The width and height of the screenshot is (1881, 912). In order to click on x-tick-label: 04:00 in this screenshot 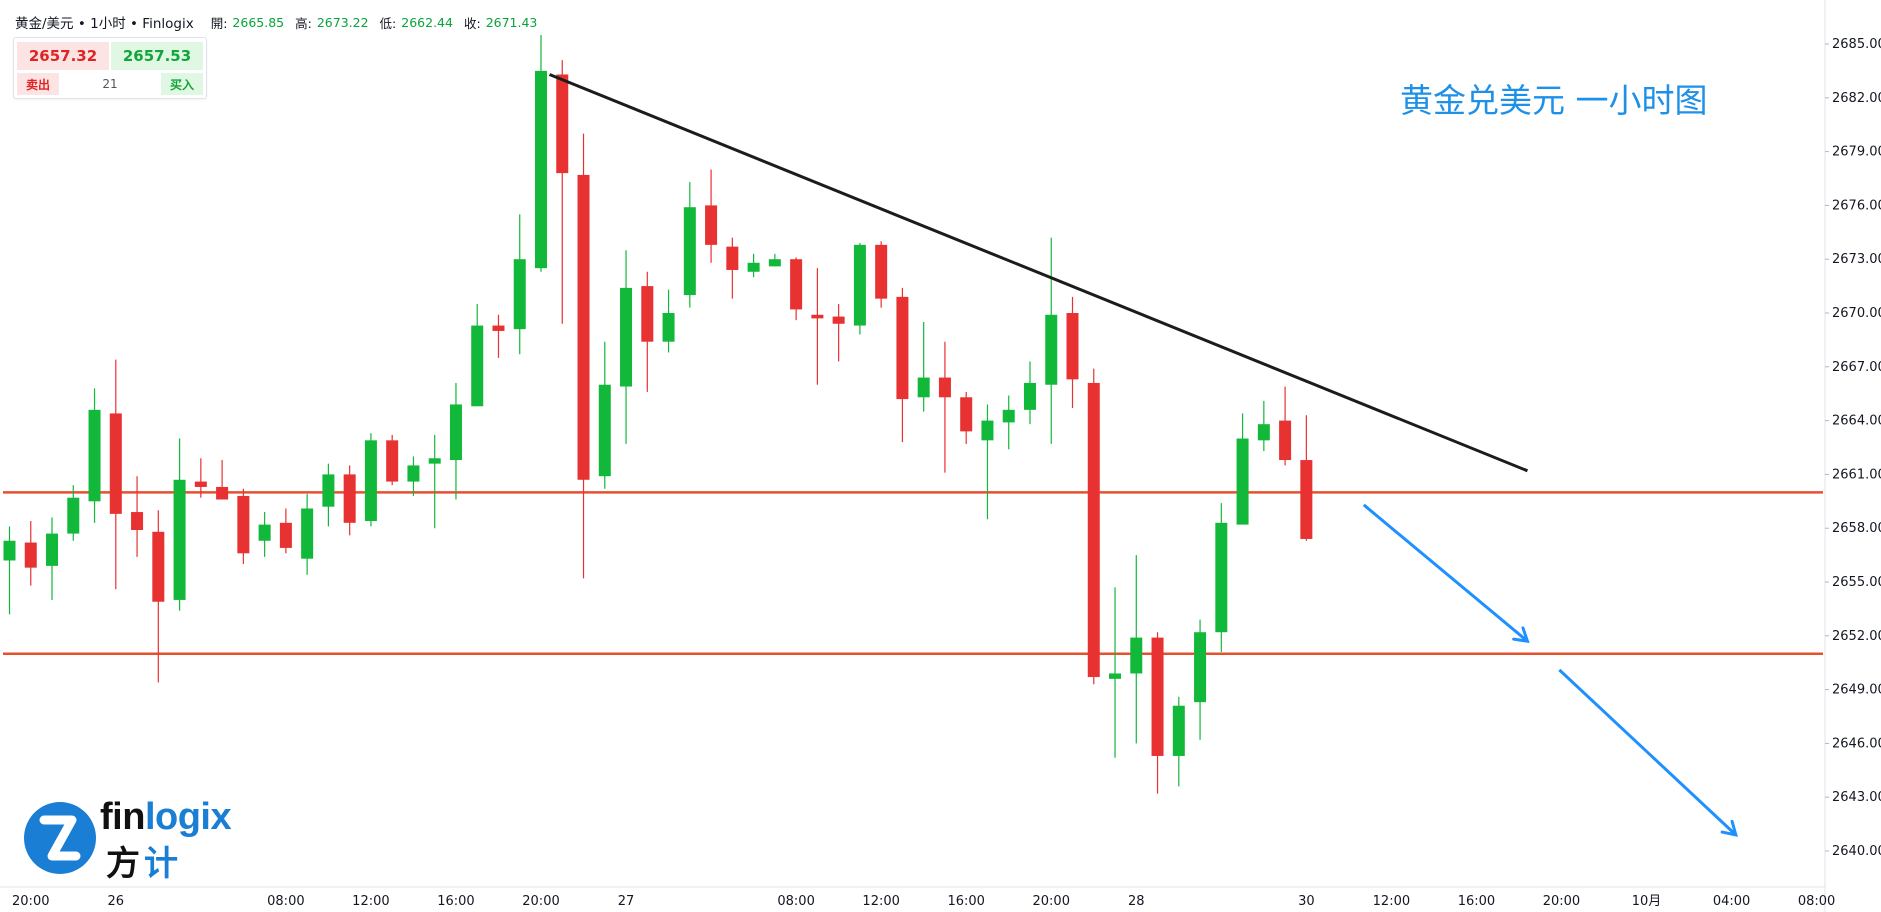, I will do `click(1731, 901)`.